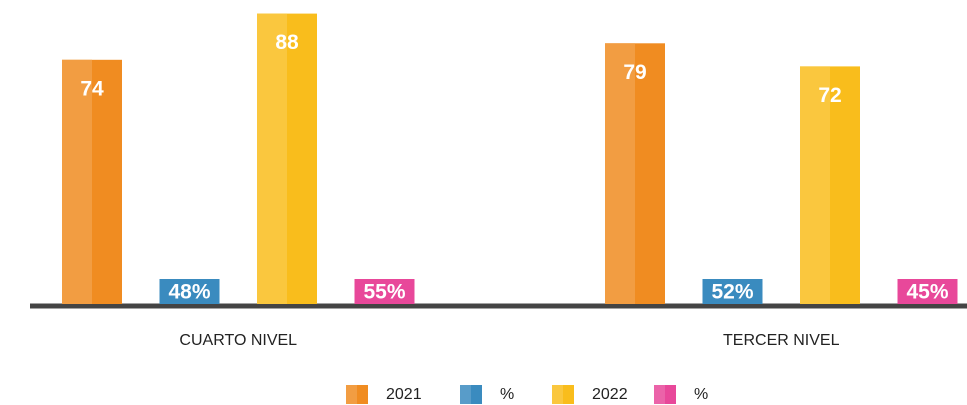 Image resolution: width=967 pixels, height=405 pixels. I want to click on value-label: 74, so click(92, 88).